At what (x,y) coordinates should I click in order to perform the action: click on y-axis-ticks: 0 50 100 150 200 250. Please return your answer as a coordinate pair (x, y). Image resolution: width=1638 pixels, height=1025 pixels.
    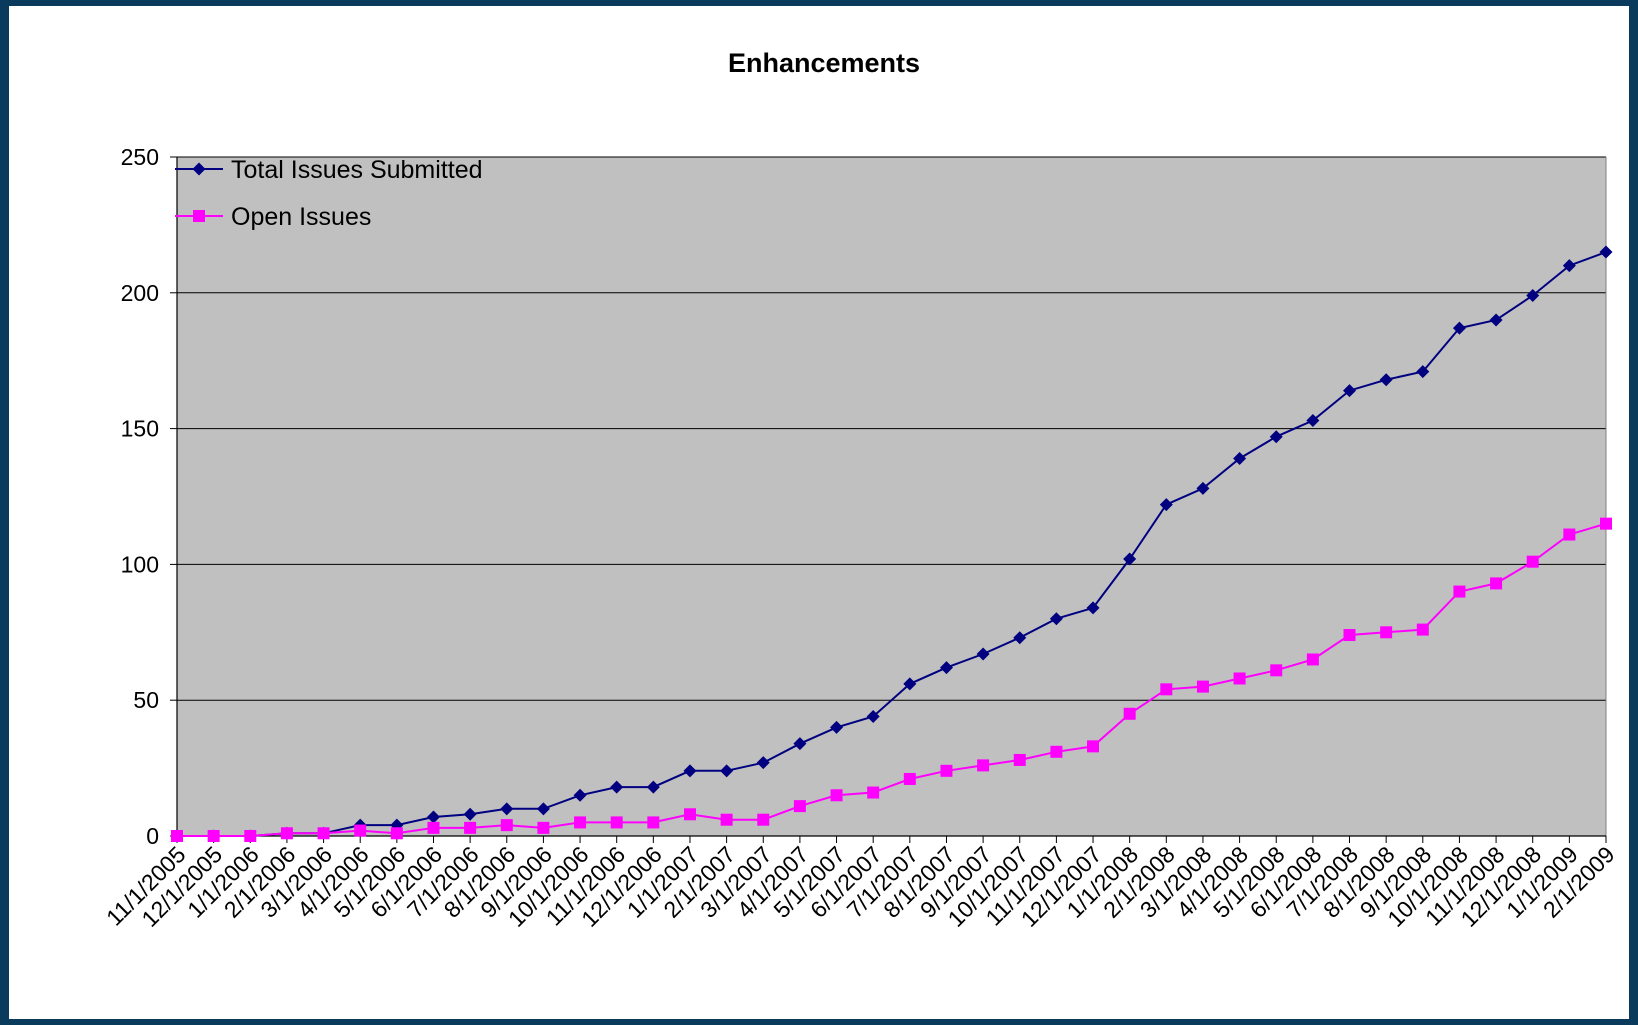
    Looking at the image, I should click on (149, 496).